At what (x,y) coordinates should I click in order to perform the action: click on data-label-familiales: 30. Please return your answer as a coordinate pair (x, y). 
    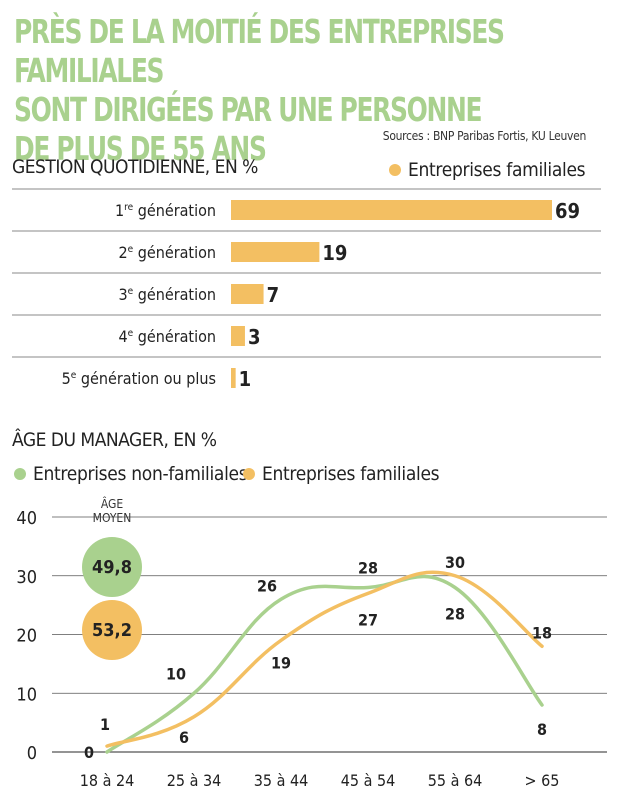
    Looking at the image, I should click on (455, 562).